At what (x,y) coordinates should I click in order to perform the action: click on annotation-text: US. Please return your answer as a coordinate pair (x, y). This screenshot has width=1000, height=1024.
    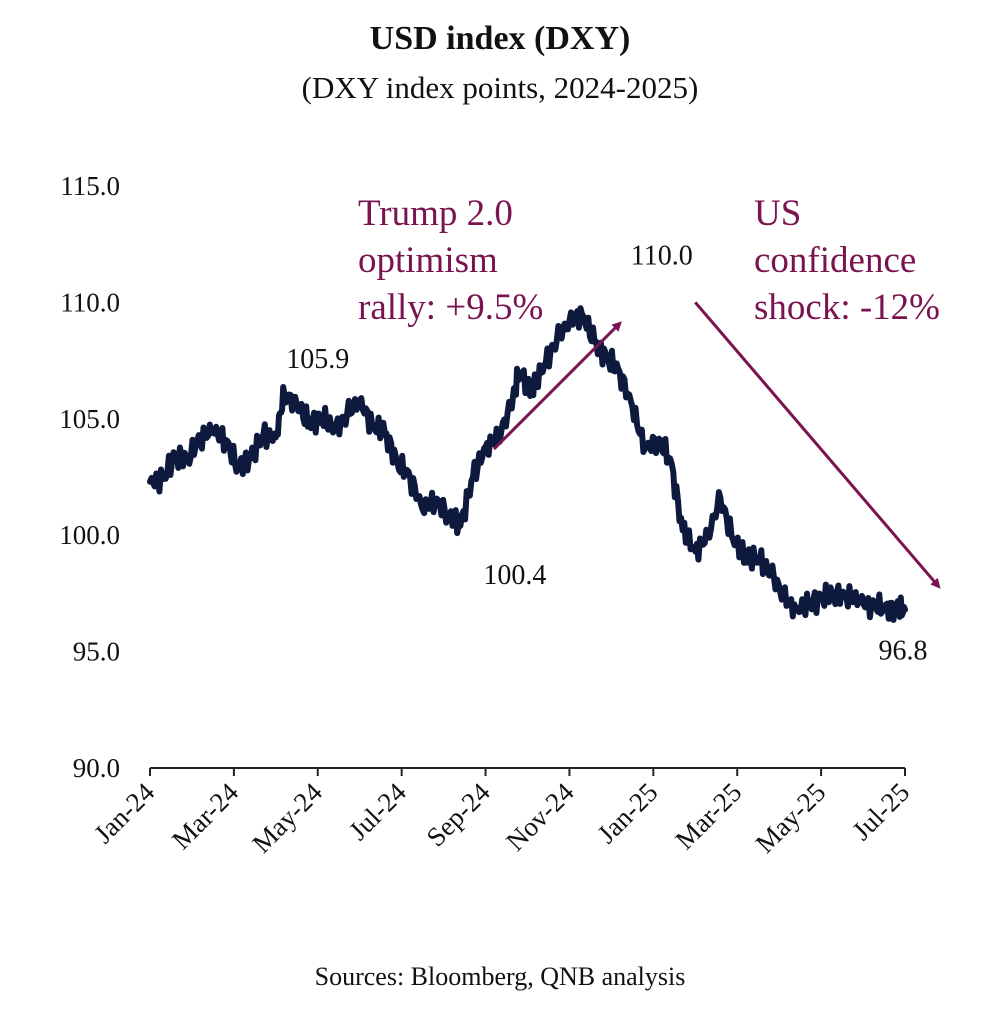
    Looking at the image, I should click on (777, 213).